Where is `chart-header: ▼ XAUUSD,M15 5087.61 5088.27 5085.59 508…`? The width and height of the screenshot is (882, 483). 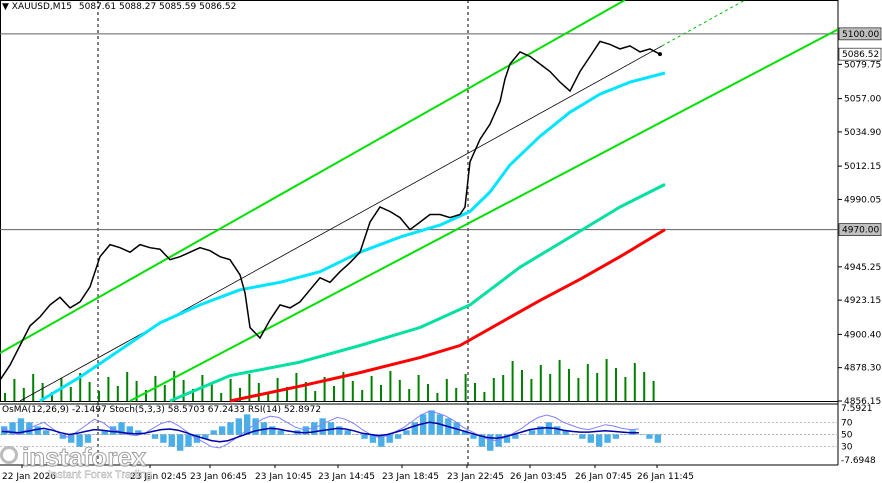 chart-header: ▼ XAUUSD,M15 5087.61 5088.27 5085.59 508… is located at coordinates (119, 7).